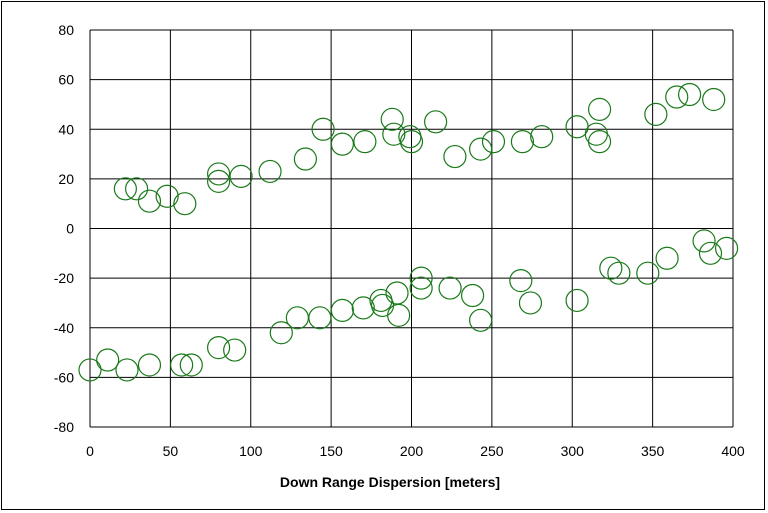 The width and height of the screenshot is (768, 513). What do you see at coordinates (66, 179) in the screenshot?
I see `y-tick-label: 20` at bounding box center [66, 179].